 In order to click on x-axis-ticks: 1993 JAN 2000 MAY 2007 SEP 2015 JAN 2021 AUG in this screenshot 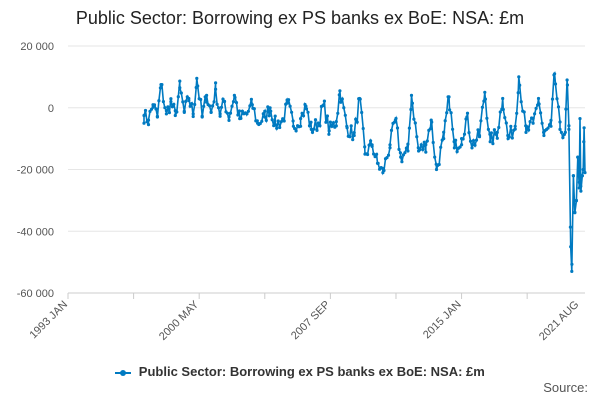, I will do `click(304, 320)`.